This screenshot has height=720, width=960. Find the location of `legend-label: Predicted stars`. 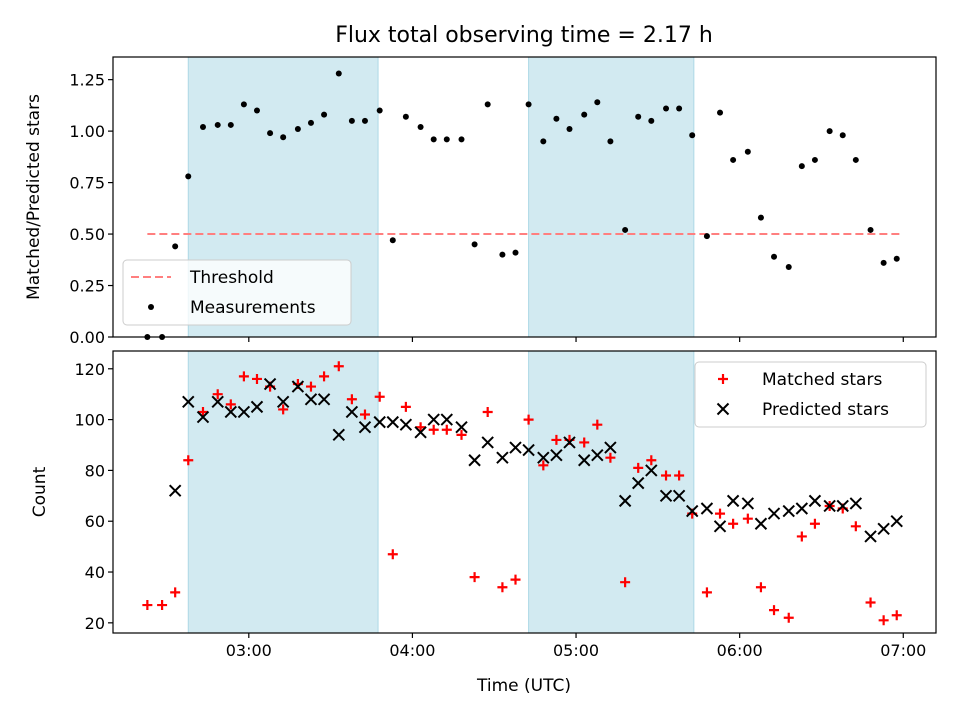

legend-label: Predicted stars is located at coordinates (825, 410).